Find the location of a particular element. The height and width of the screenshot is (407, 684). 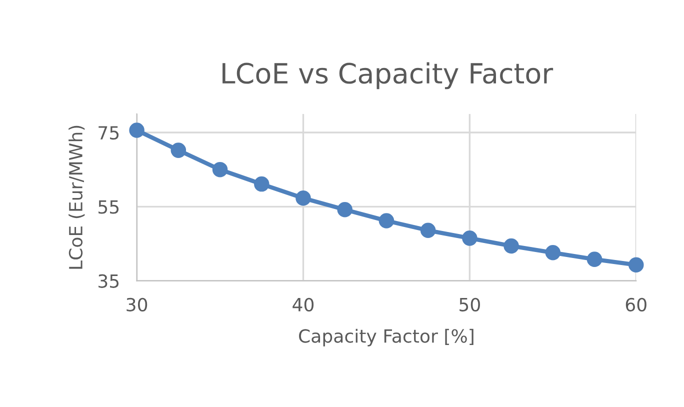

y-tick-label: 35 is located at coordinates (108, 281).